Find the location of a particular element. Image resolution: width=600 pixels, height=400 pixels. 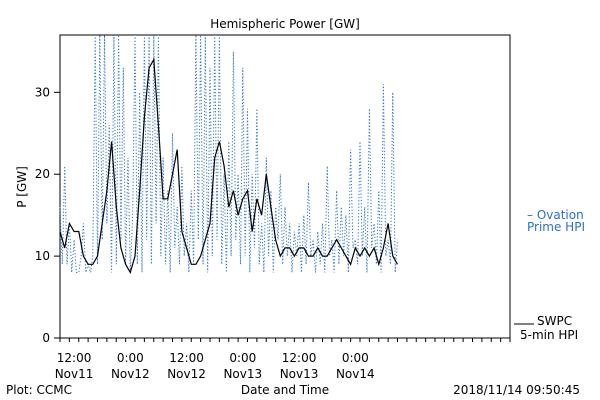

y-axis-ticks: 0 10 20 30 is located at coordinates (47, 215).